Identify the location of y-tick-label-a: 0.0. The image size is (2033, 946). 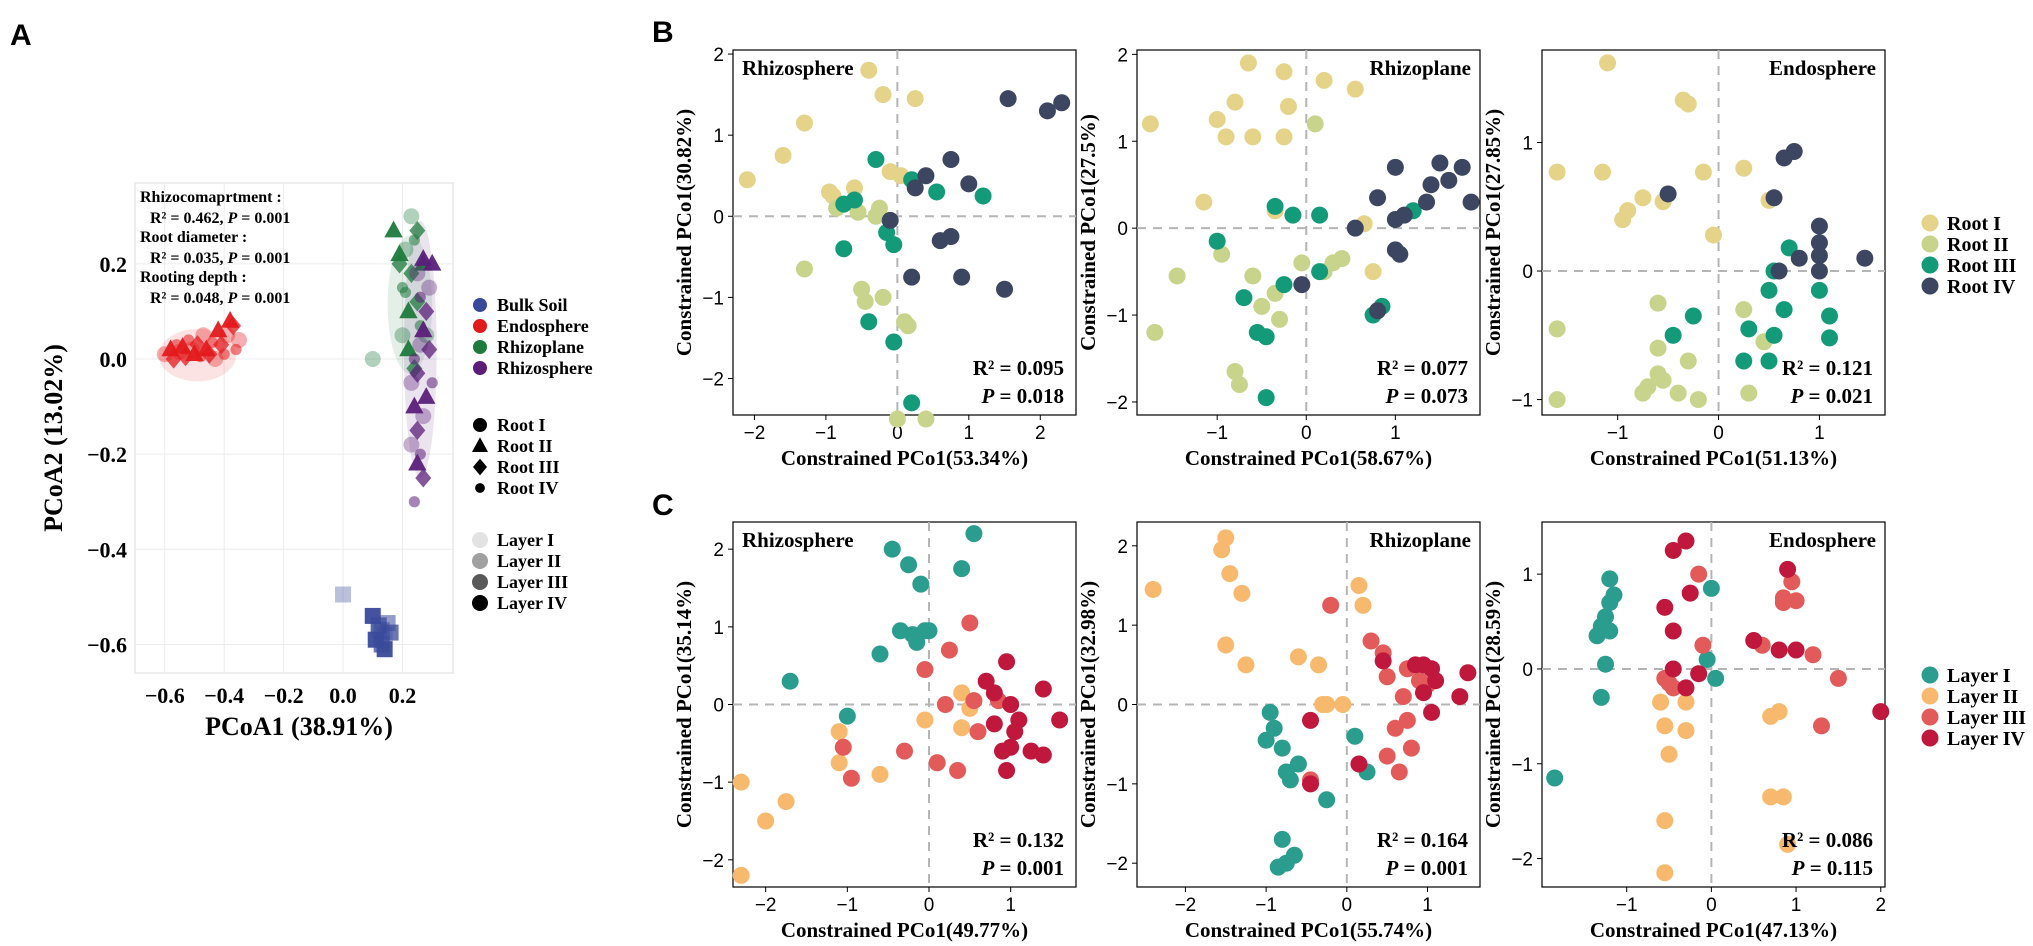
(114, 359).